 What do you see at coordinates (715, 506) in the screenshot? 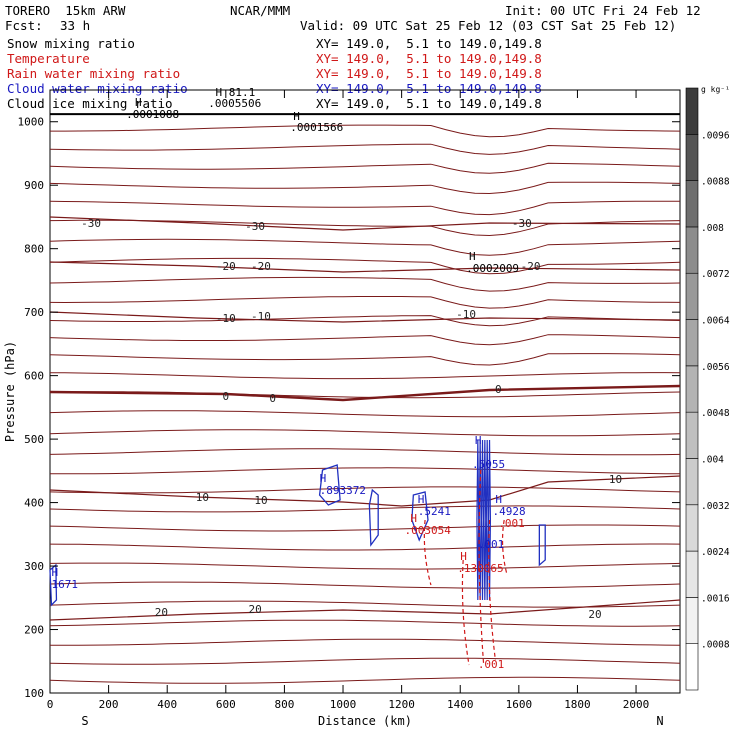
I see `colorbar-label: .0032` at bounding box center [715, 506].